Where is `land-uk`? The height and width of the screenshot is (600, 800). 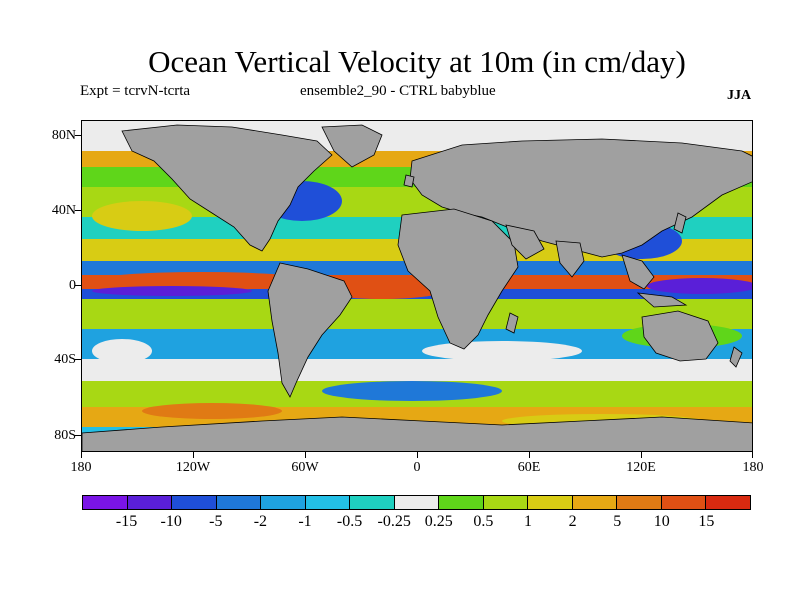
land-uk is located at coordinates (409, 181).